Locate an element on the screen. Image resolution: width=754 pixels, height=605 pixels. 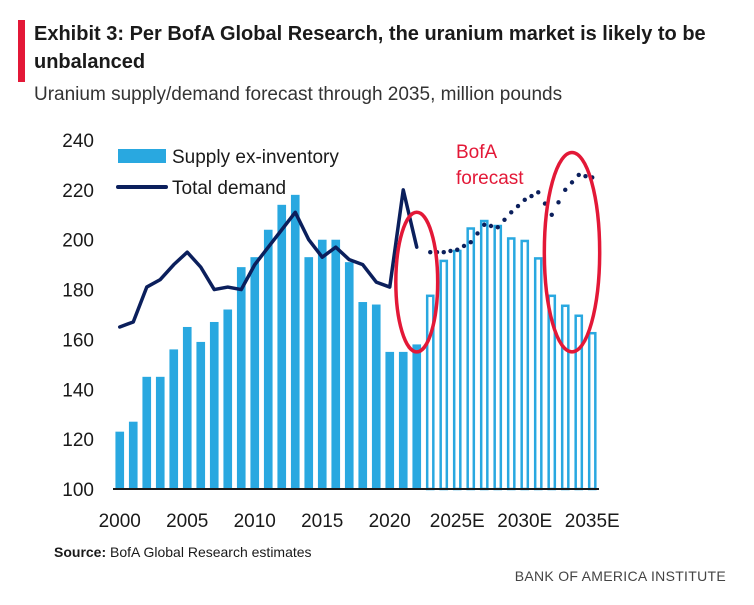
forecast-annotation-line1: BofA is located at coordinates (477, 152).